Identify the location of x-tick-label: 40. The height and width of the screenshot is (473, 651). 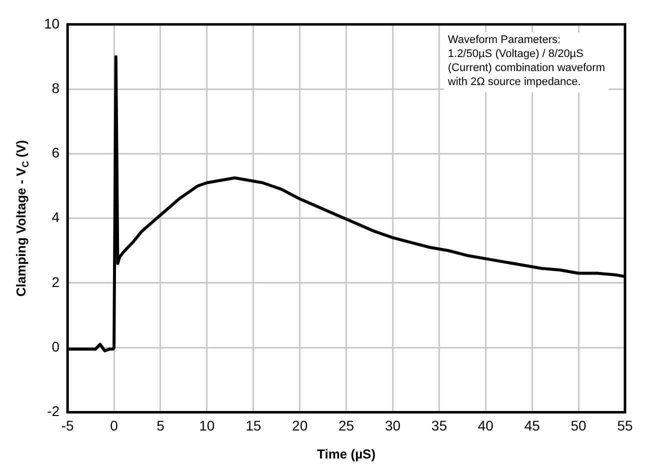
(486, 425).